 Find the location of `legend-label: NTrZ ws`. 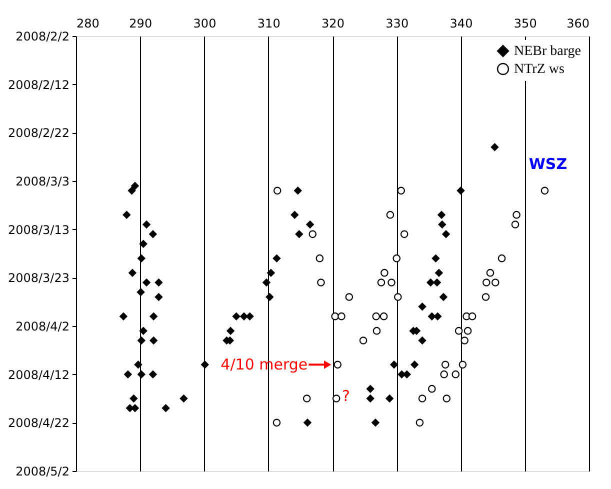

legend-label: NTrZ ws is located at coordinates (539, 69).